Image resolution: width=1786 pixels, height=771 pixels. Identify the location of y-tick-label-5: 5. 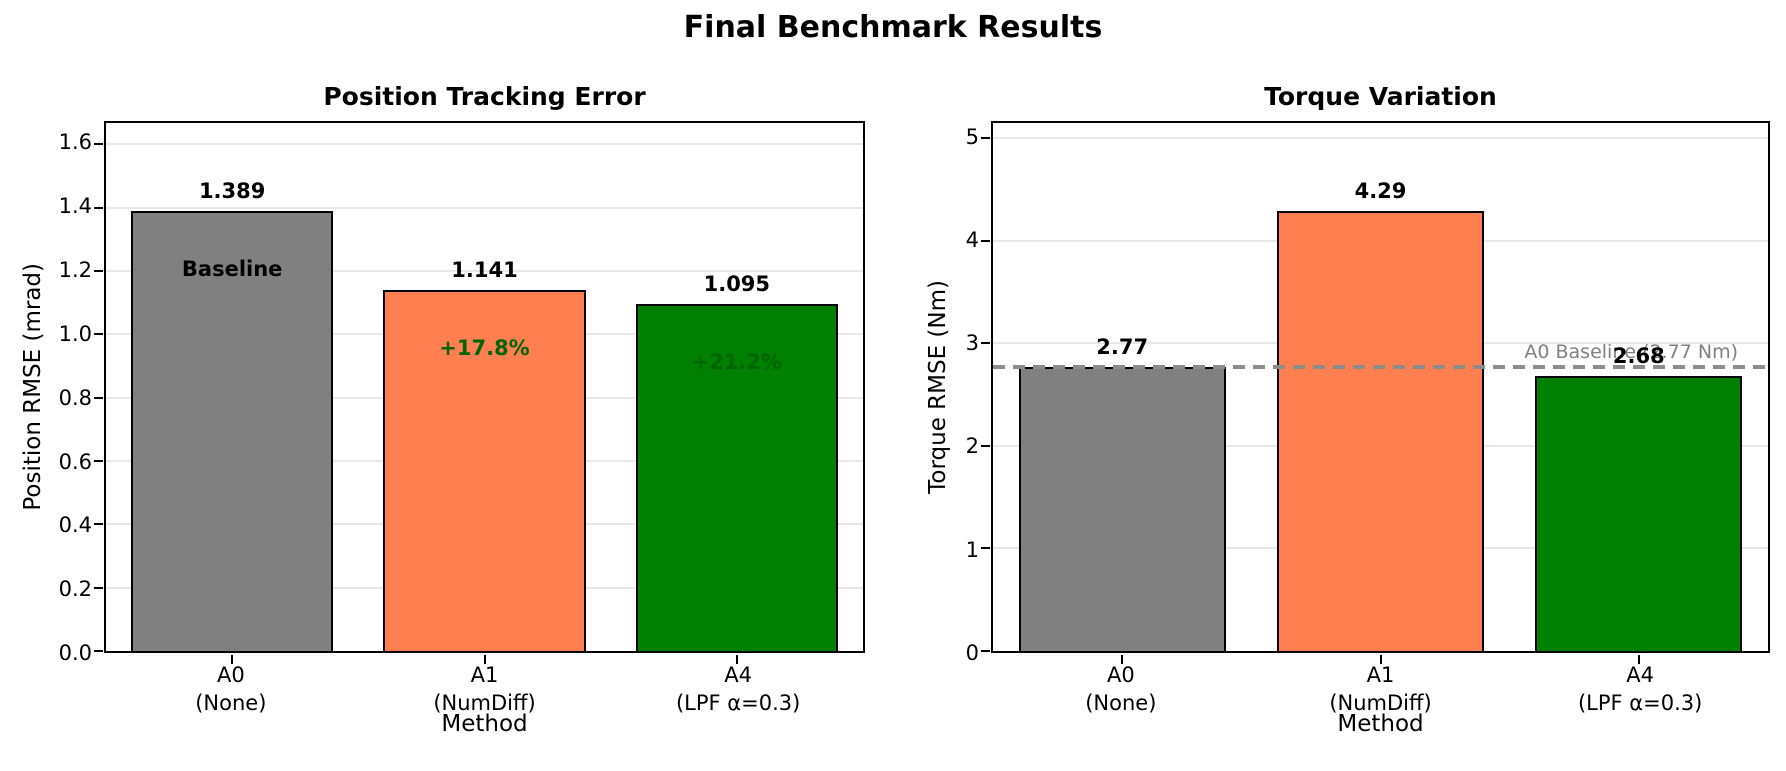
(972, 136).